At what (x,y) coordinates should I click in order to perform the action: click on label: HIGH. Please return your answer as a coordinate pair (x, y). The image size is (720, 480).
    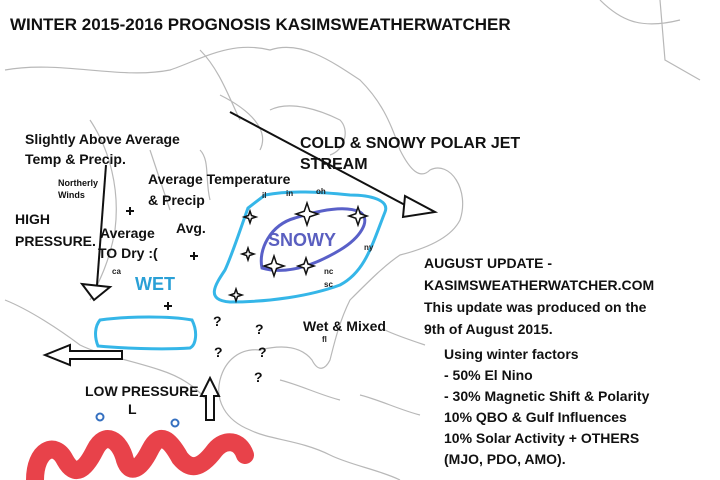
    Looking at the image, I should click on (32, 219).